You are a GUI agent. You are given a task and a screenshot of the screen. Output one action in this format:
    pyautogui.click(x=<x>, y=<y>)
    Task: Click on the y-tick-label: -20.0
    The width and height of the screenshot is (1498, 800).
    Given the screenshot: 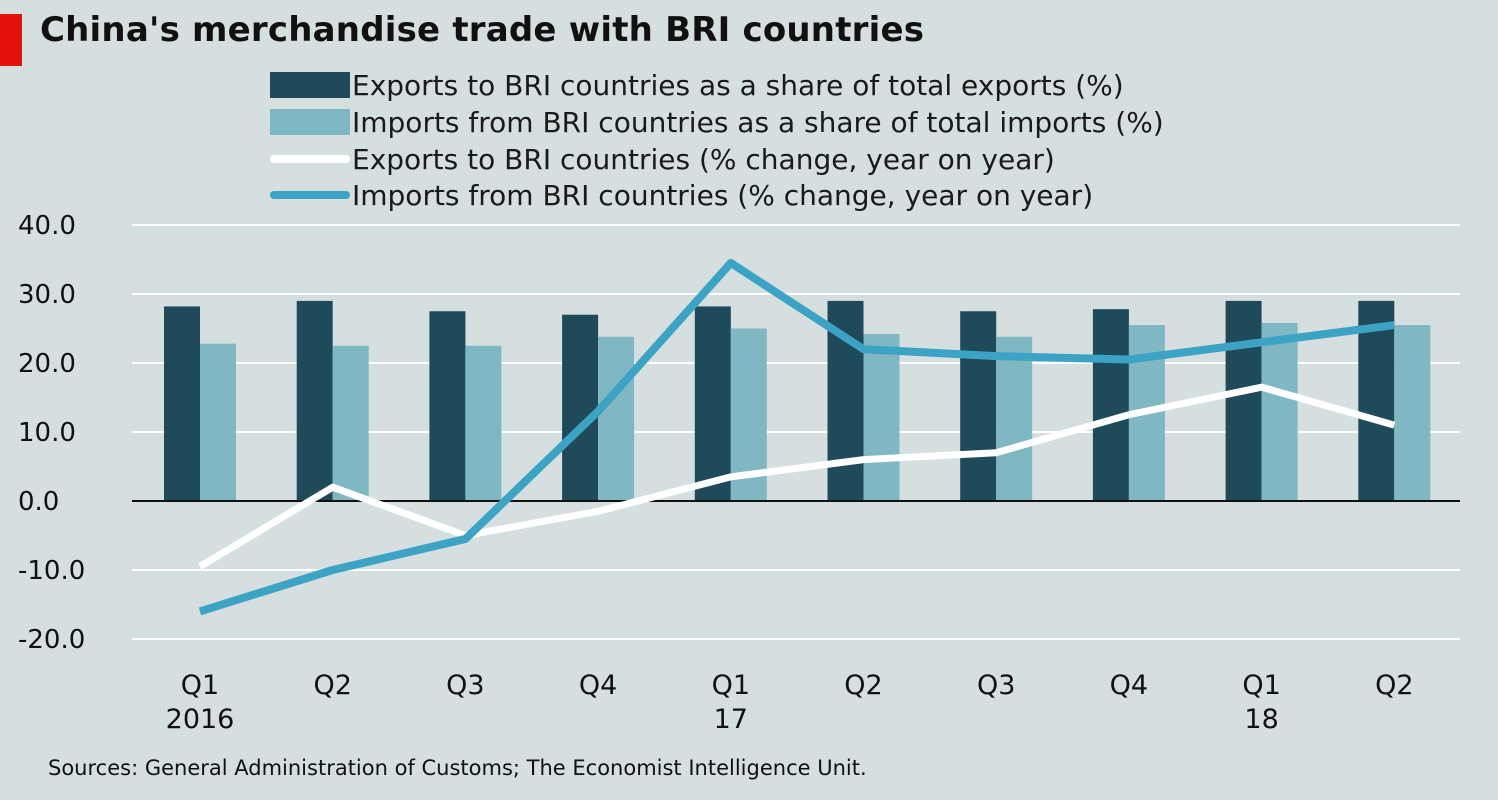 What is the action you would take?
    pyautogui.click(x=51, y=640)
    